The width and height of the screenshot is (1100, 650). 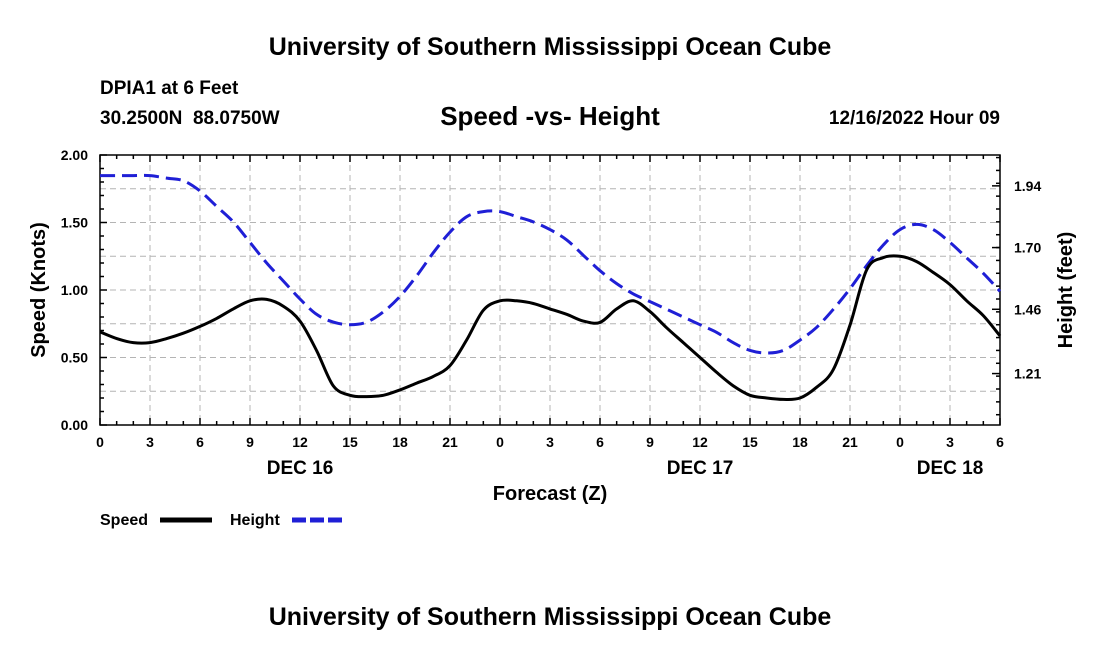 I want to click on forecast-datetime: 12/16/2022 Hour 09, so click(x=914, y=118).